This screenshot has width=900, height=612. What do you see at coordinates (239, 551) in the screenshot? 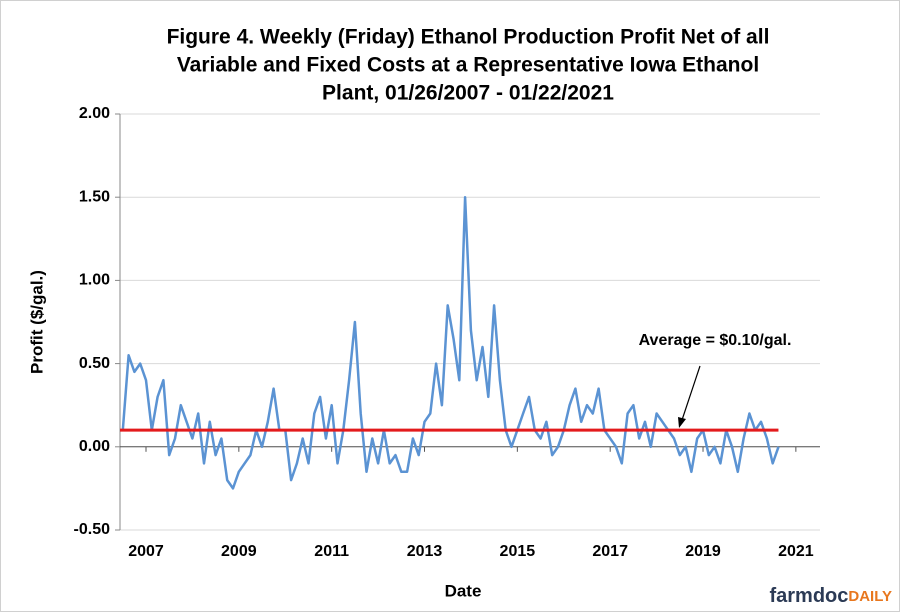
I see `x-tick-label: 2009` at bounding box center [239, 551].